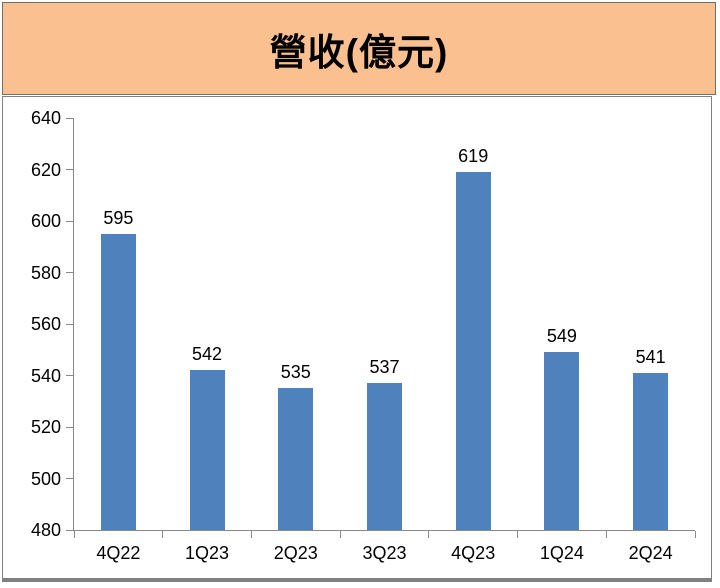 The width and height of the screenshot is (720, 588). I want to click on bar-value-label: 537, so click(384, 367).